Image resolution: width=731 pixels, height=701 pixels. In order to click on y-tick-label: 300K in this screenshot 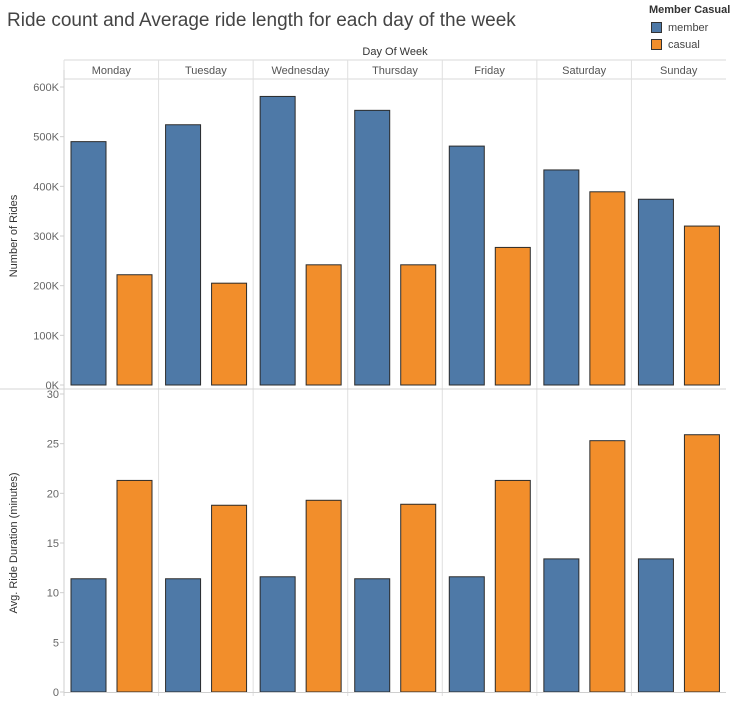, I will do `click(46, 237)`.